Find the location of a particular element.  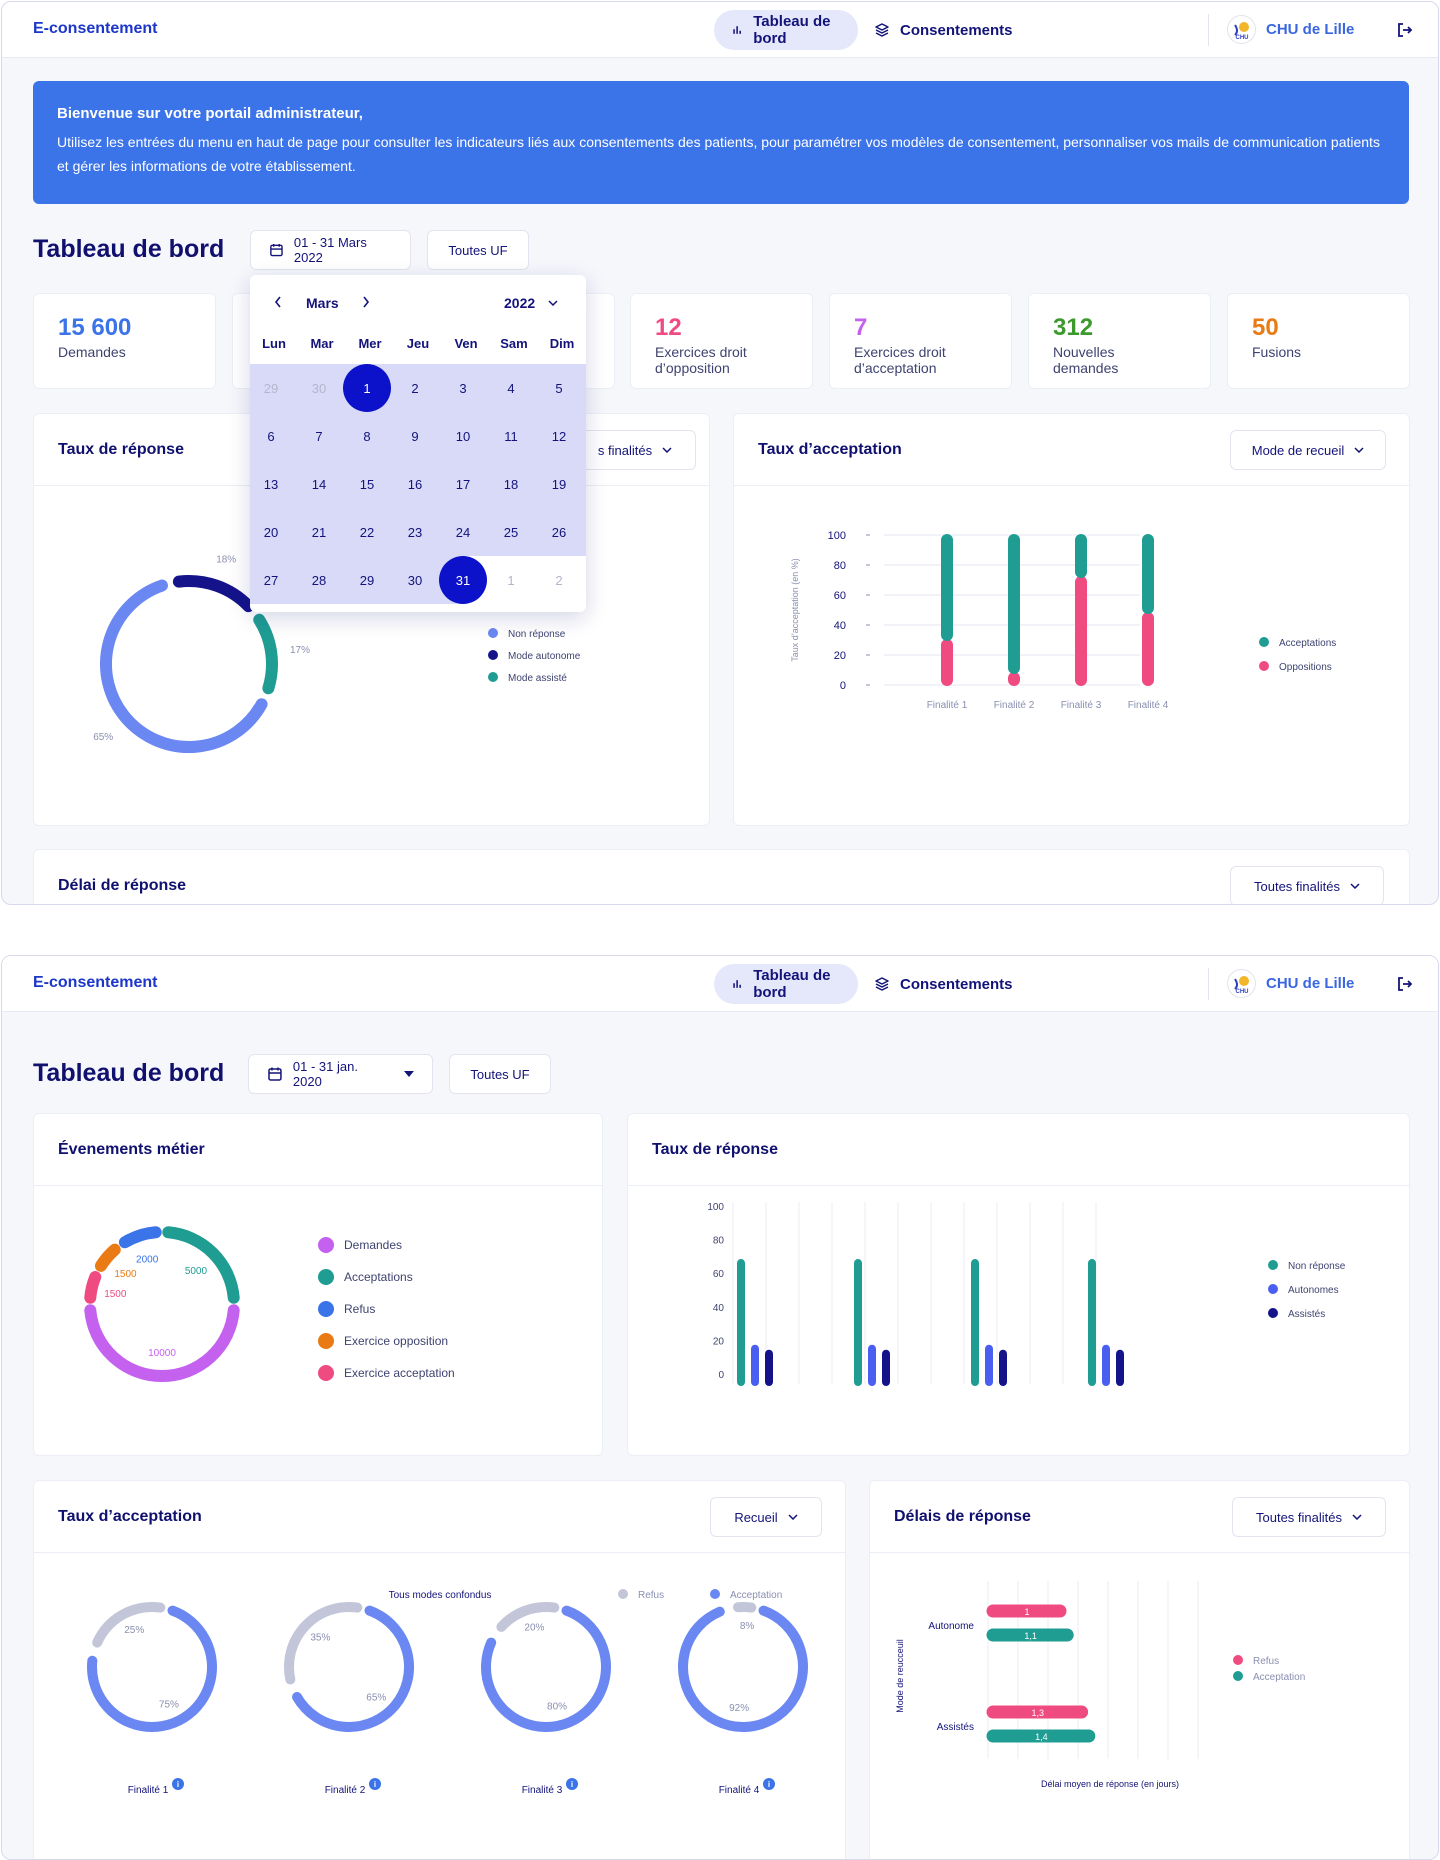

calendar-day: 14 is located at coordinates (319, 484).